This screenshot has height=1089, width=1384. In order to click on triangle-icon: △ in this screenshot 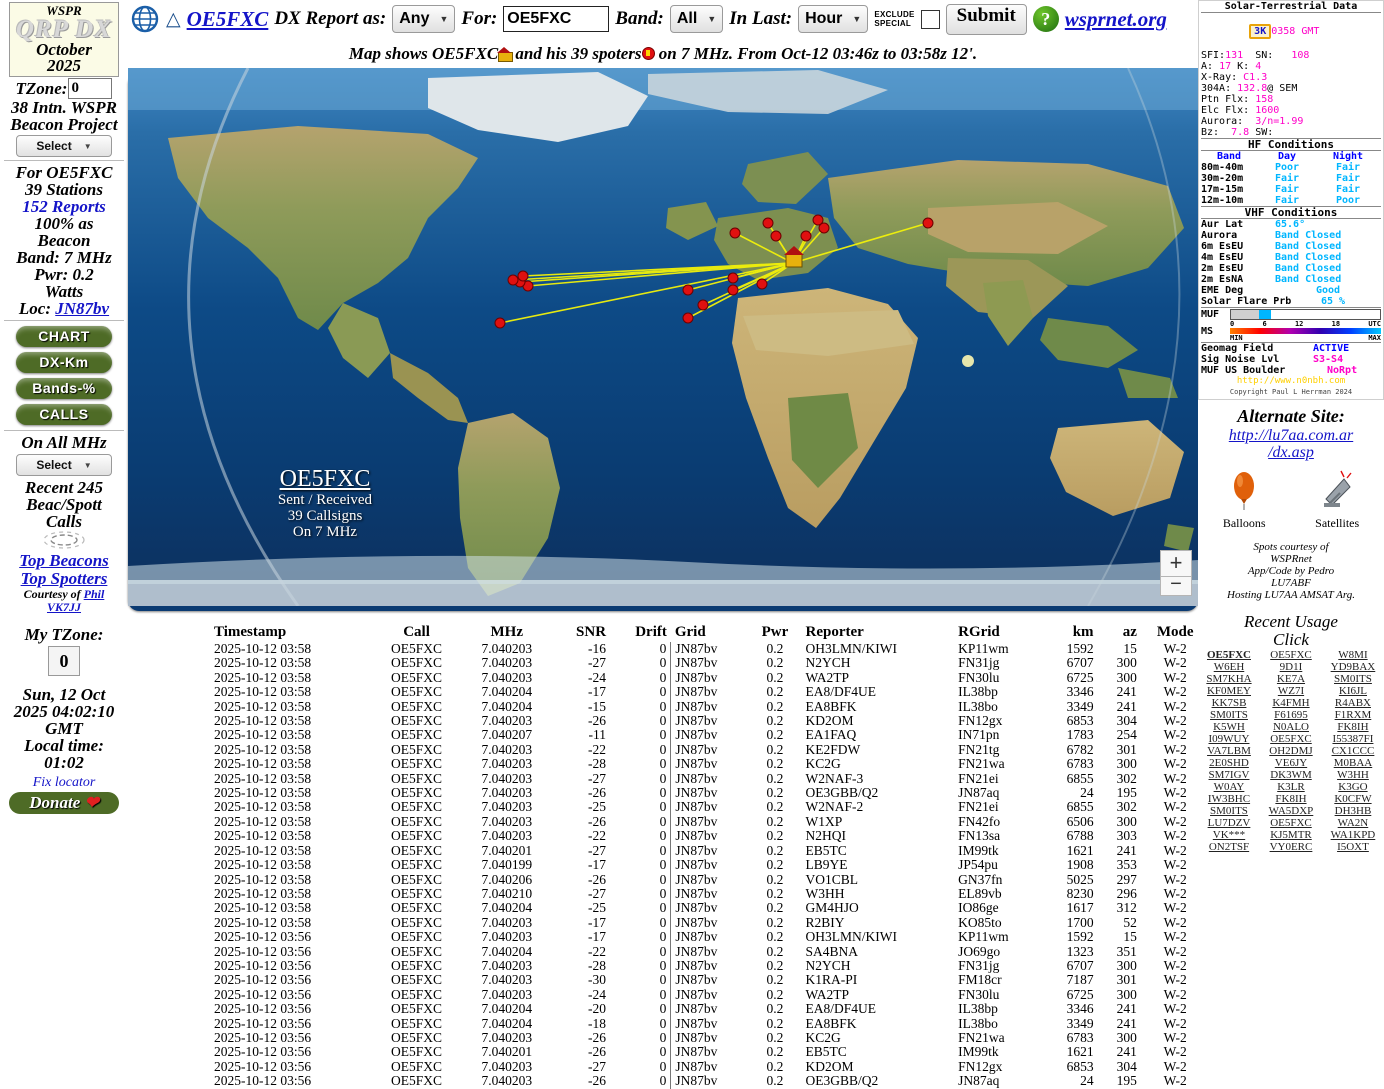, I will do `click(173, 19)`.